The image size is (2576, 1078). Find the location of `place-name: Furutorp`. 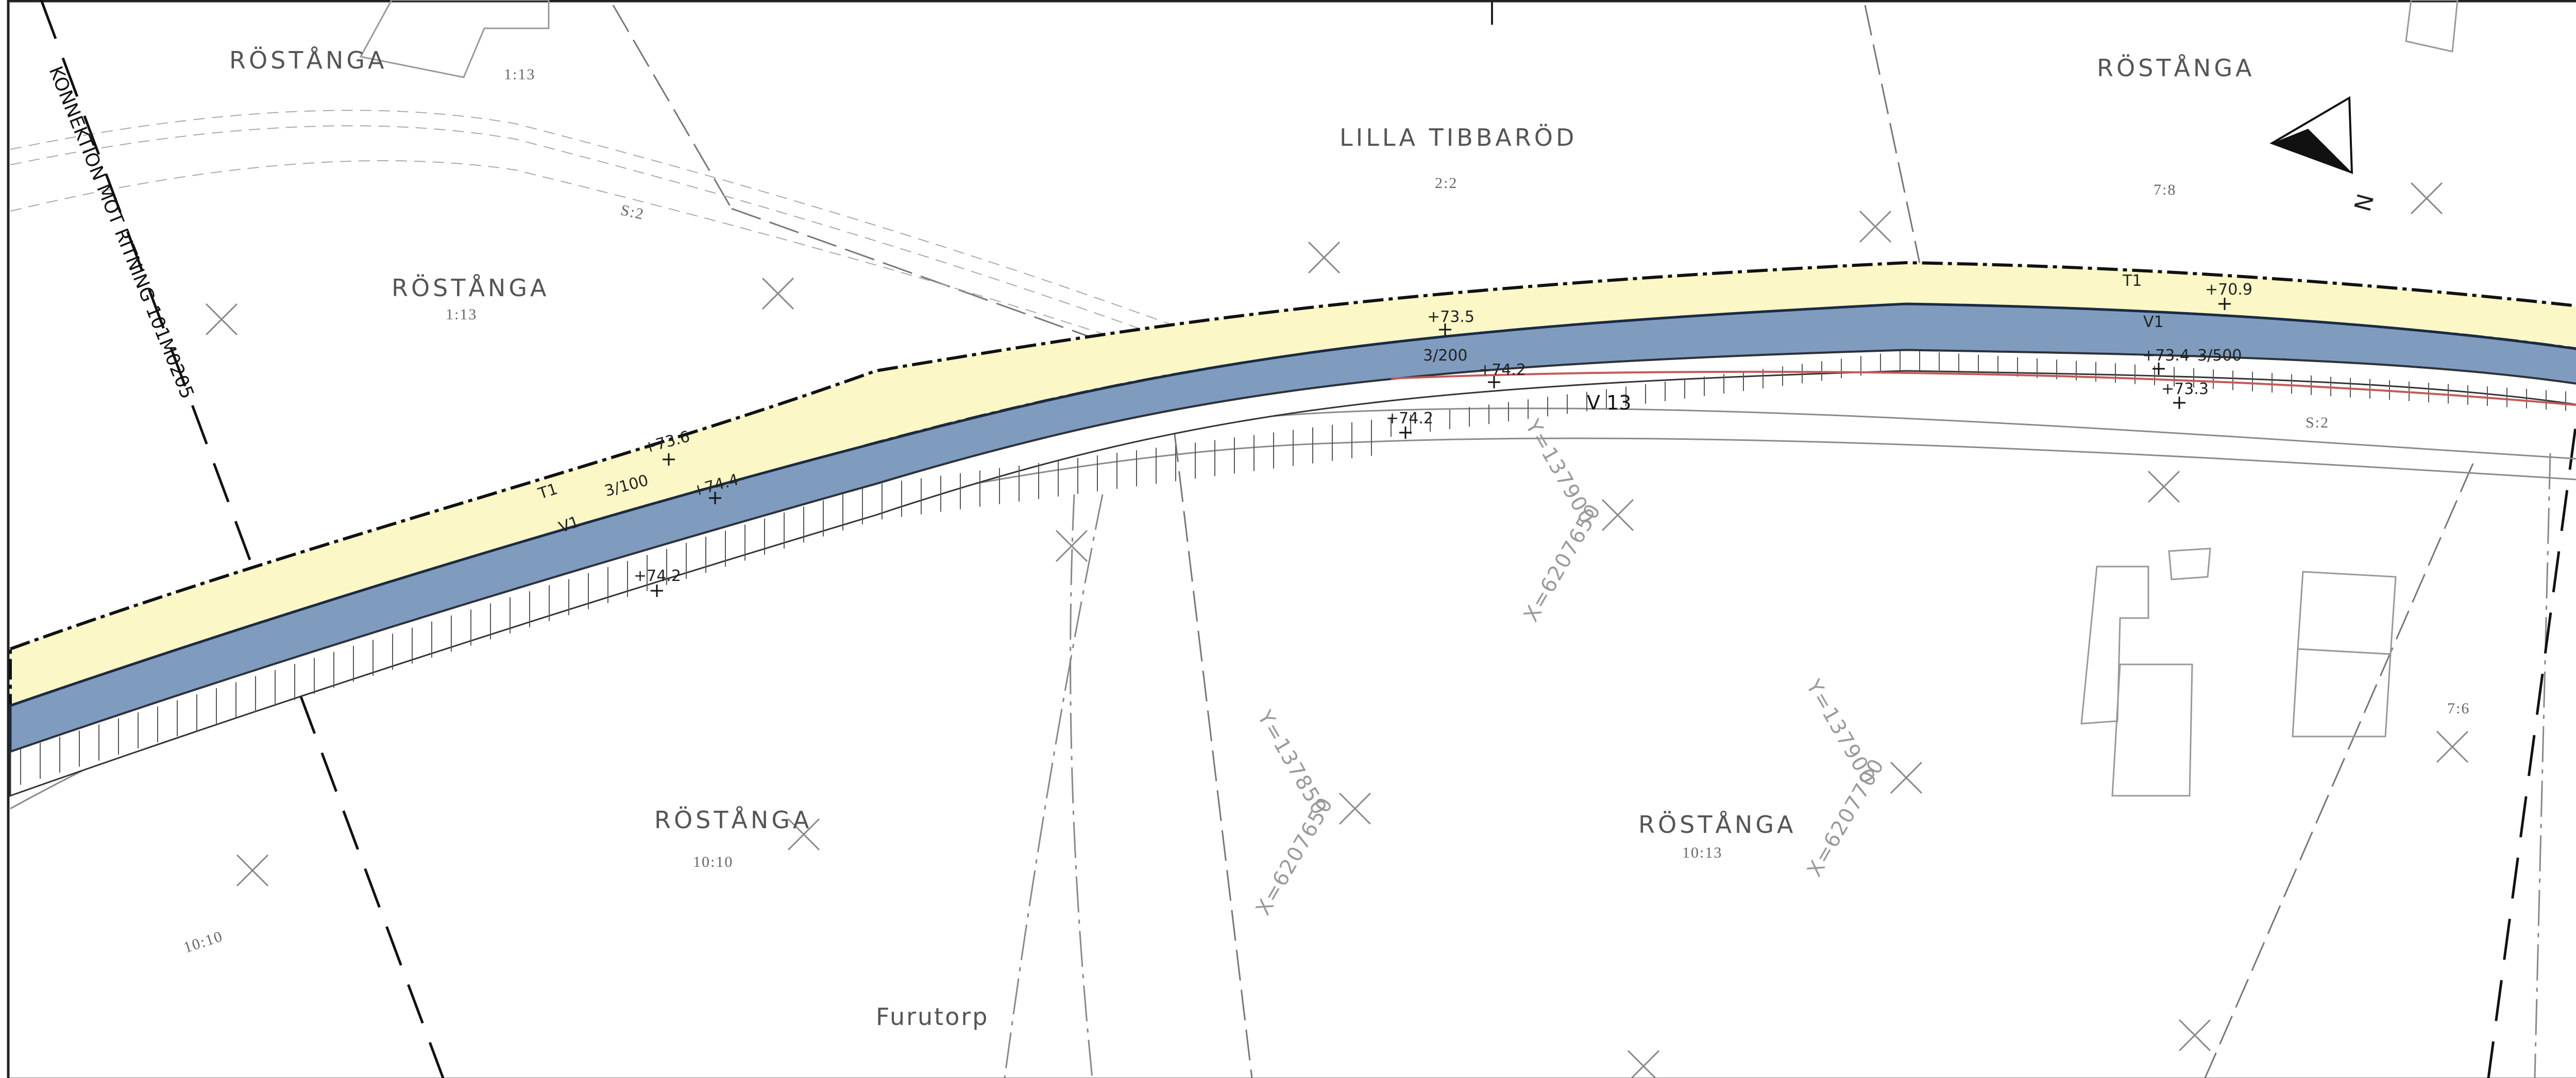

place-name: Furutorp is located at coordinates (932, 1017).